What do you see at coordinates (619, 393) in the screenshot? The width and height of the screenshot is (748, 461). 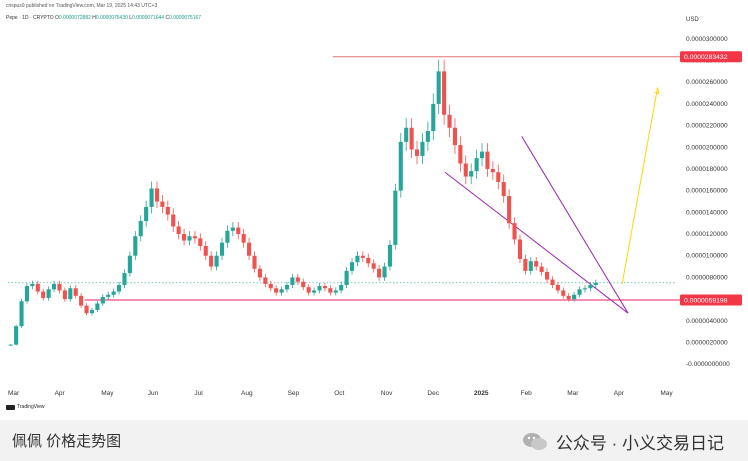 I see `x-tick-label: Apr` at bounding box center [619, 393].